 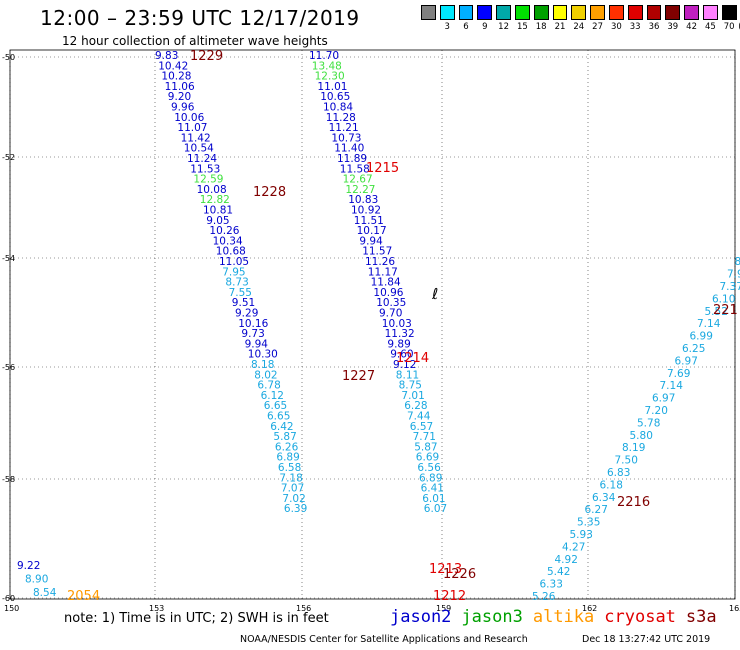 What do you see at coordinates (566, 560) in the screenshot?
I see `wave-height-value: 4.92` at bounding box center [566, 560].